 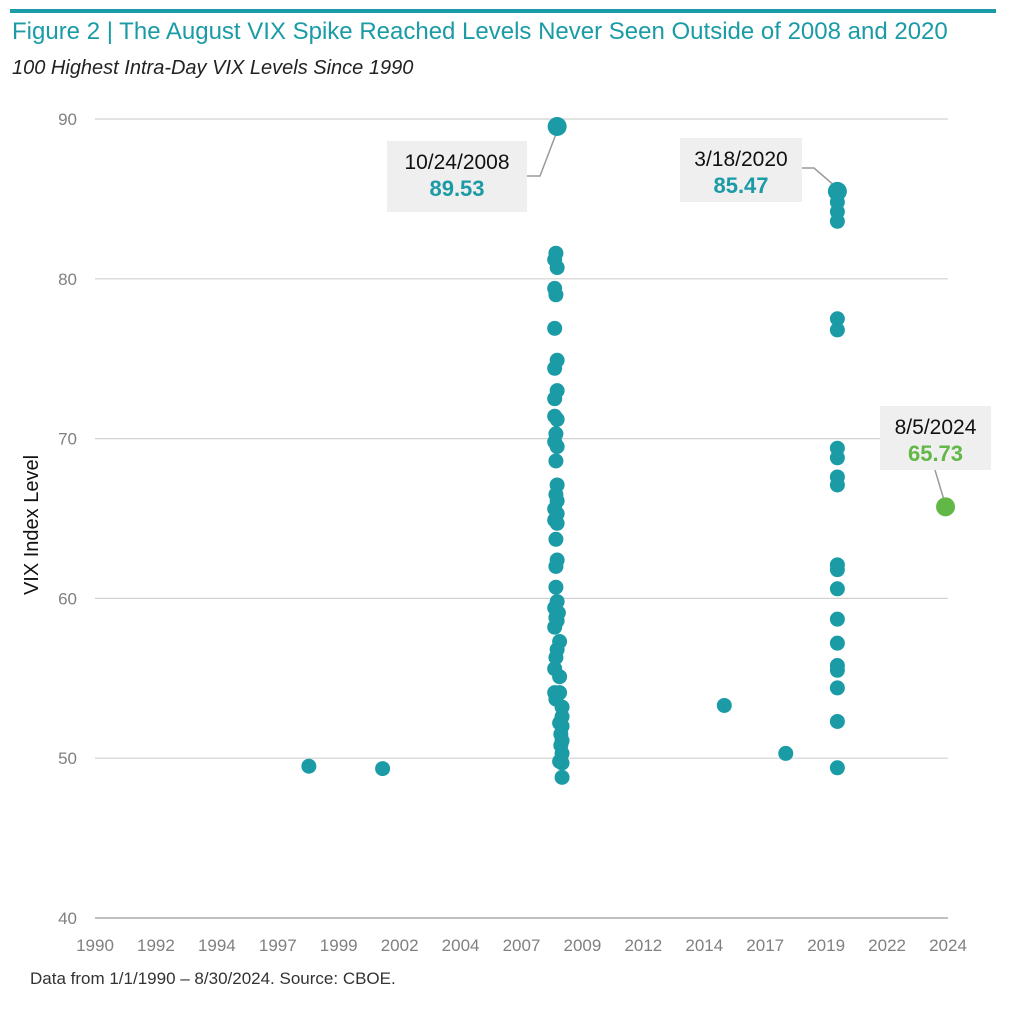 What do you see at coordinates (67, 119) in the screenshot?
I see `y-tick-label: 90` at bounding box center [67, 119].